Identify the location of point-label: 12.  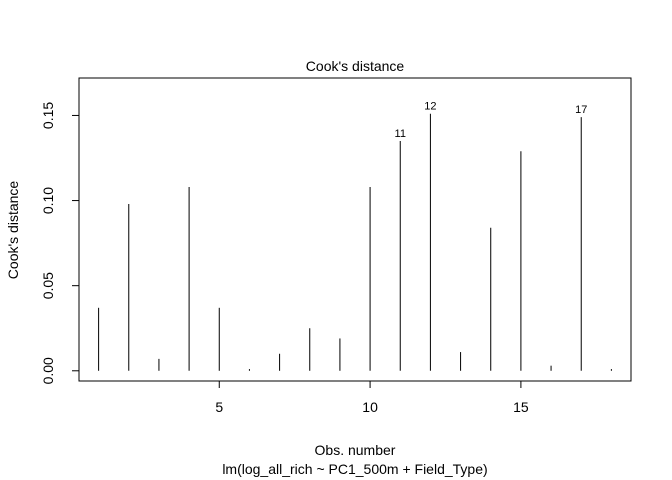
(430, 107).